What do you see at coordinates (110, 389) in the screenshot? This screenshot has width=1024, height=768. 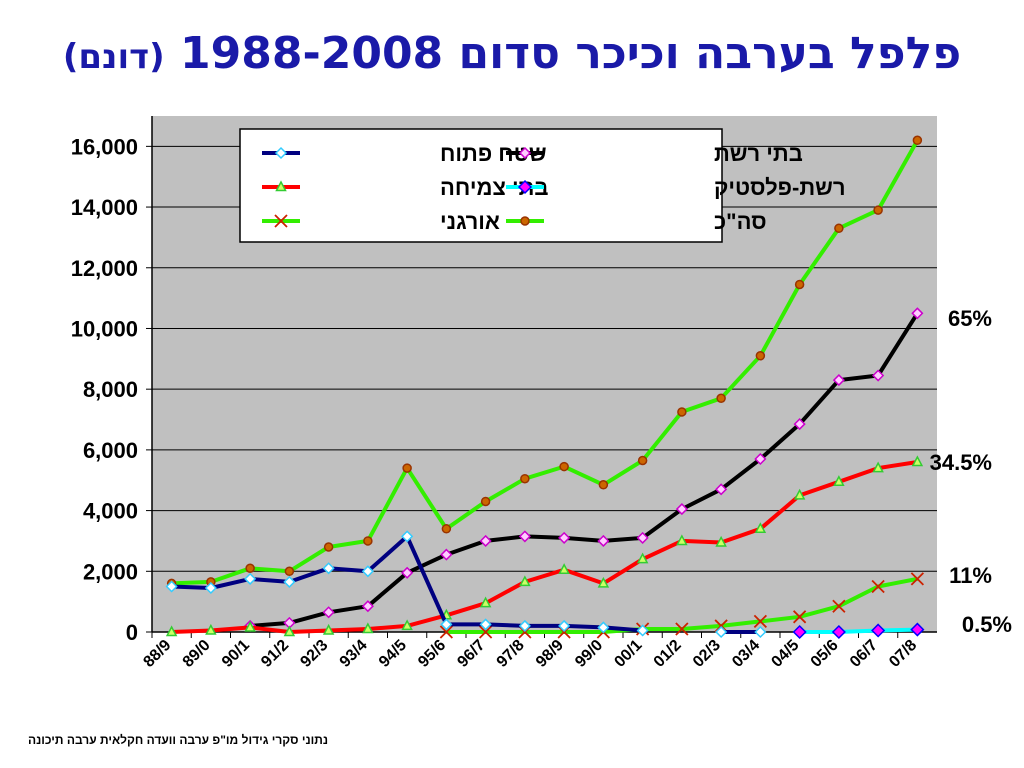 I see `y-tick-label: 8,000` at bounding box center [110, 389].